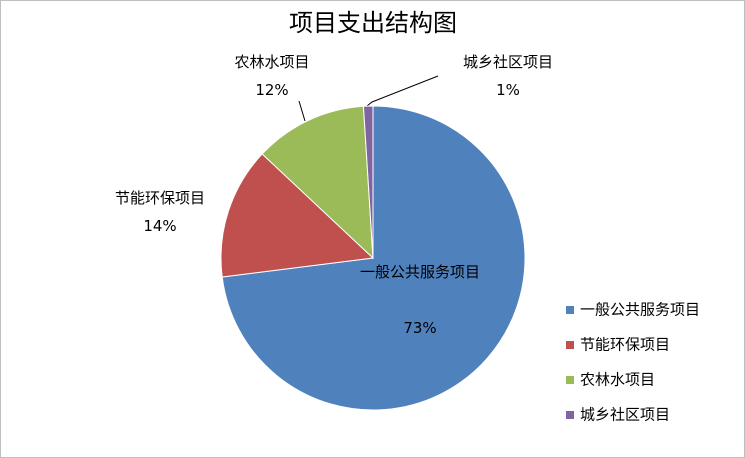  I want to click on slice-label: 一般公共服务项目, so click(419, 272).